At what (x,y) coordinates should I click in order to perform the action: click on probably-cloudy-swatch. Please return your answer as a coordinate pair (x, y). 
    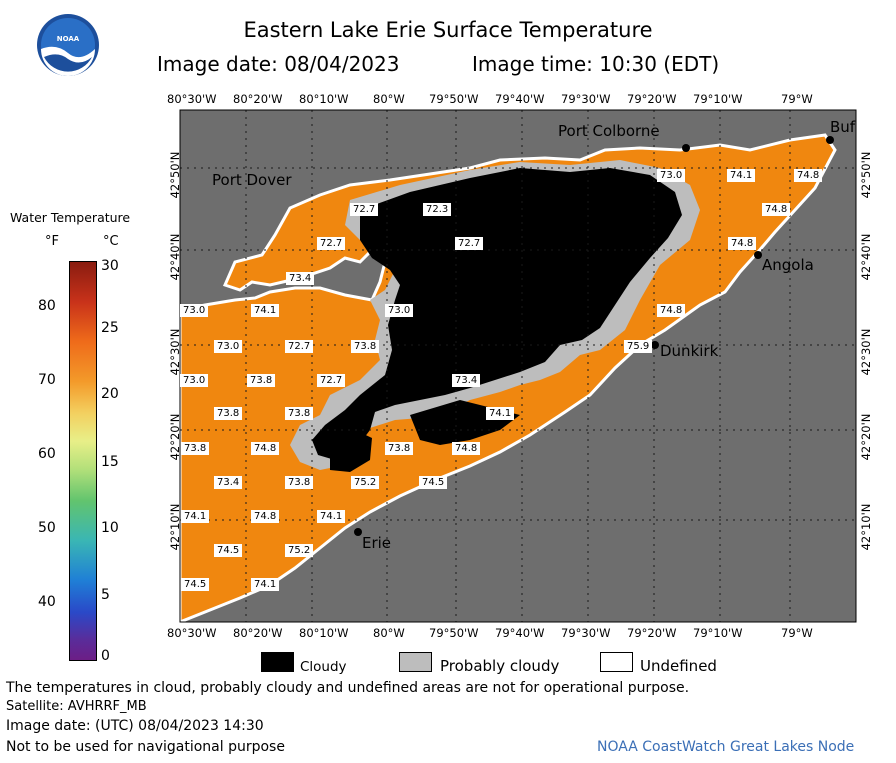
    Looking at the image, I should click on (415, 662).